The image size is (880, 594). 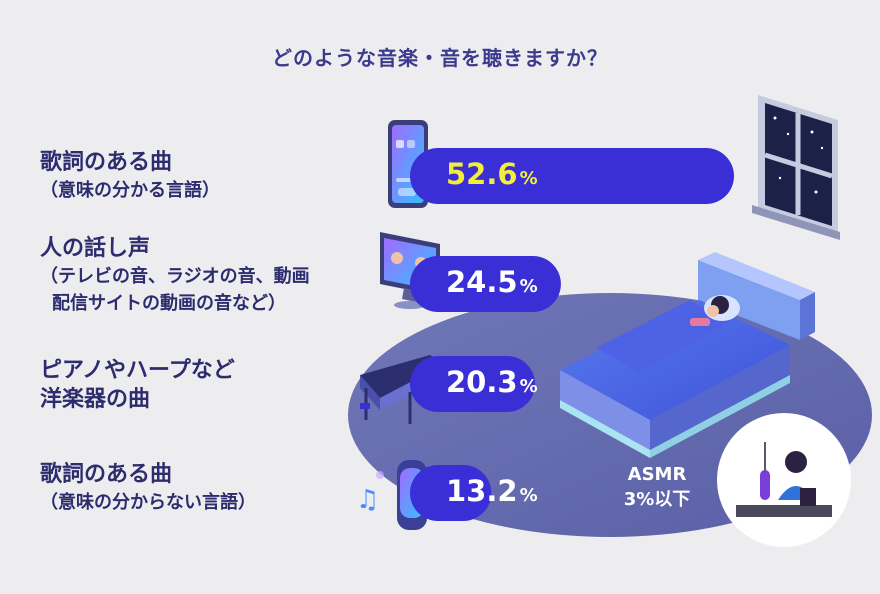 What do you see at coordinates (148, 502) in the screenshot?
I see `category-label-sub: （意味の分からない言語）` at bounding box center [148, 502].